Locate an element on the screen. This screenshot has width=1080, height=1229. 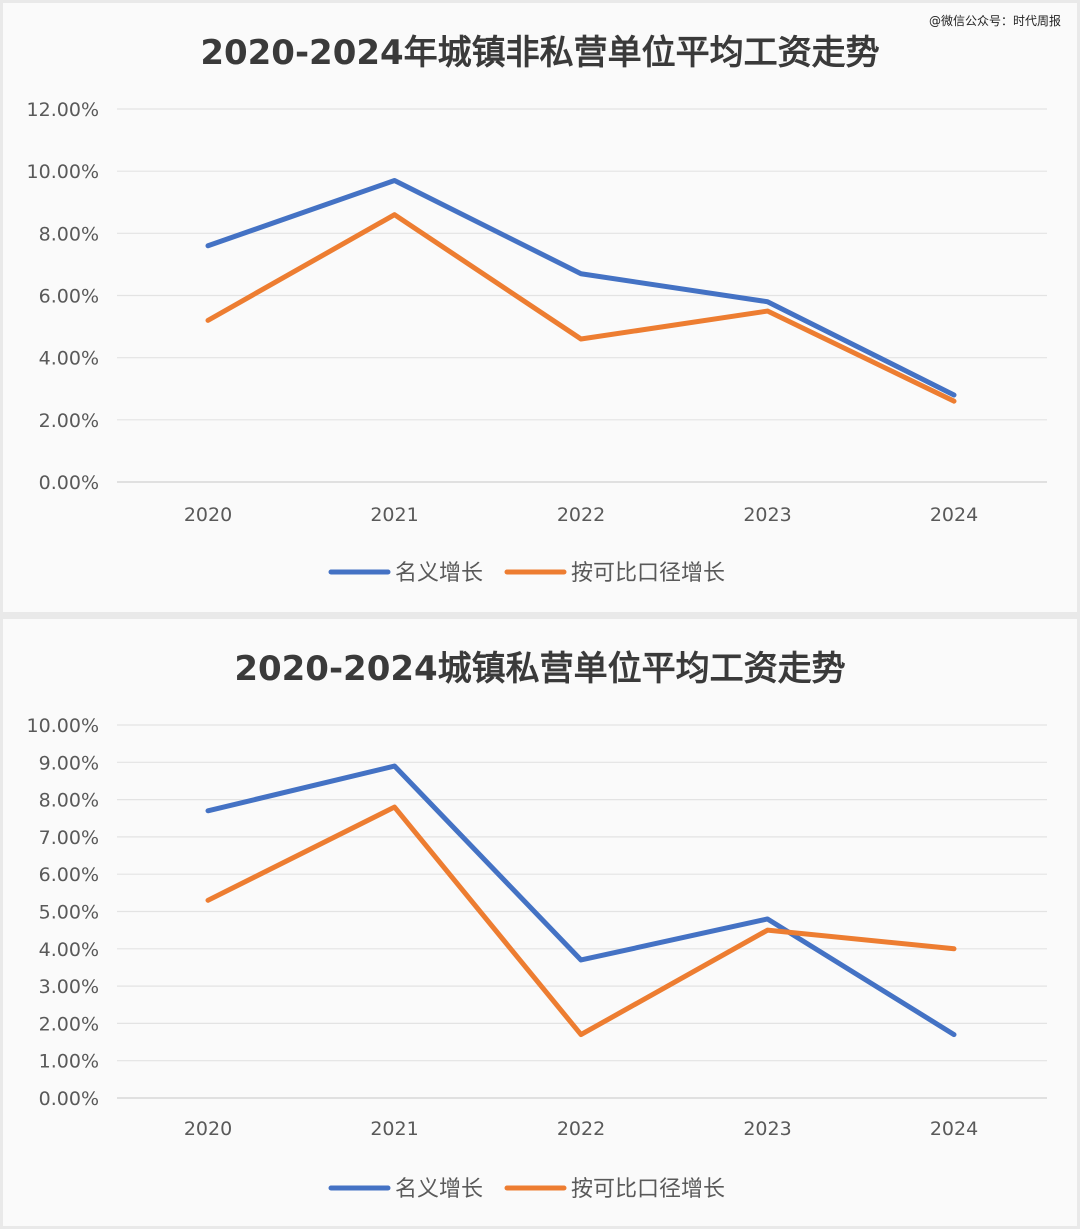
y-tick-label: 1.00% is located at coordinates (69, 1062).